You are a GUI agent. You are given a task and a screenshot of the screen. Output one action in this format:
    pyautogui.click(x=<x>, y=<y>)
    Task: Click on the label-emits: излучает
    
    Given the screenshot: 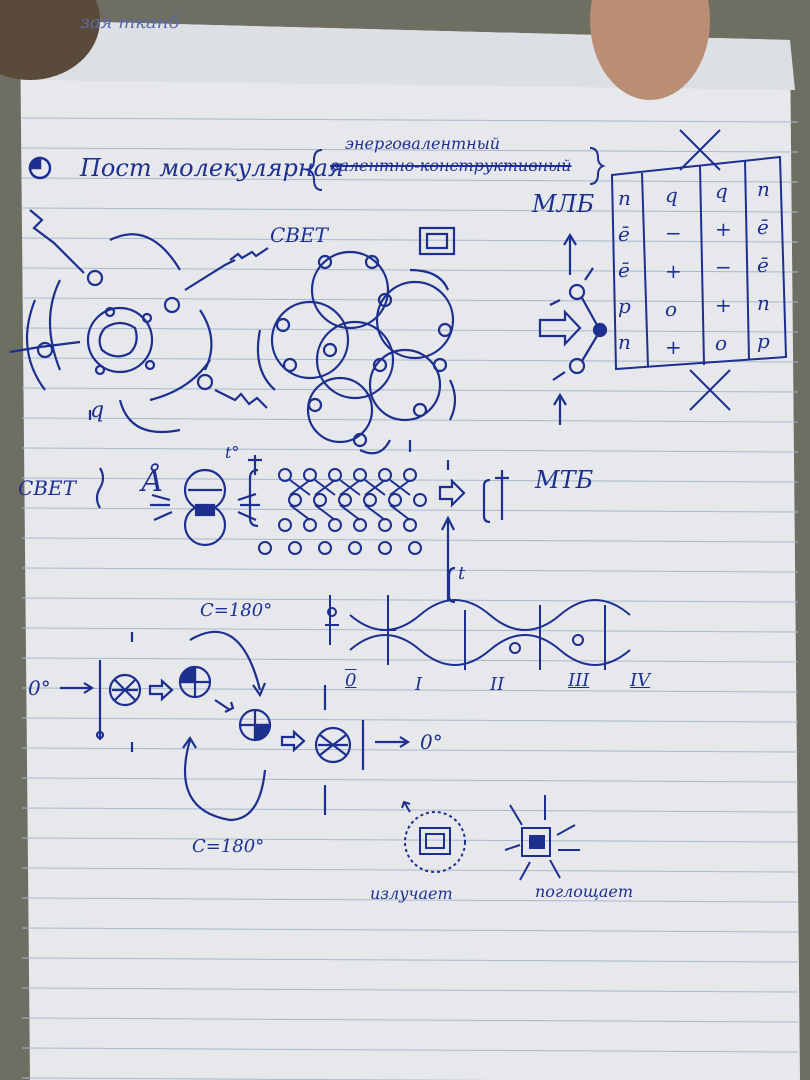 What is the action you would take?
    pyautogui.click(x=411, y=893)
    